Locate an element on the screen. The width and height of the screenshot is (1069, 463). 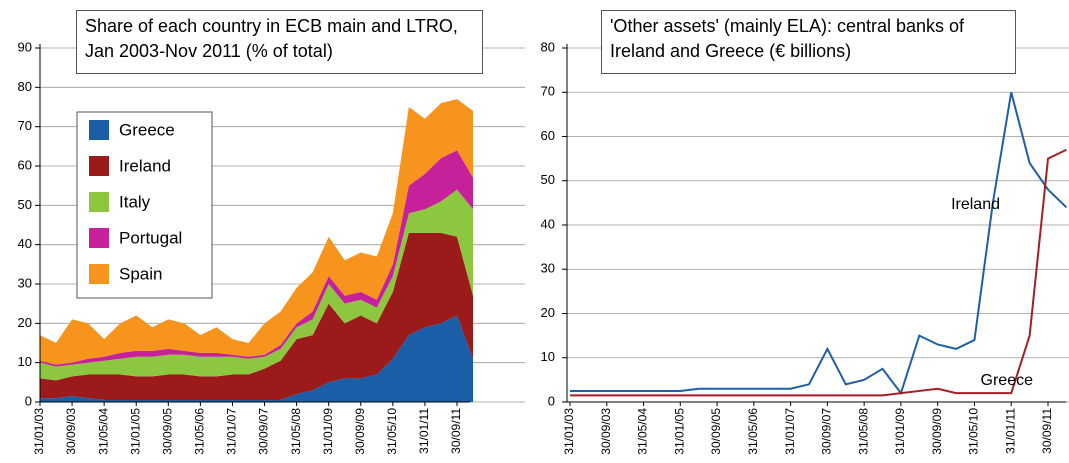
legend-label: Spain is located at coordinates (140, 273).